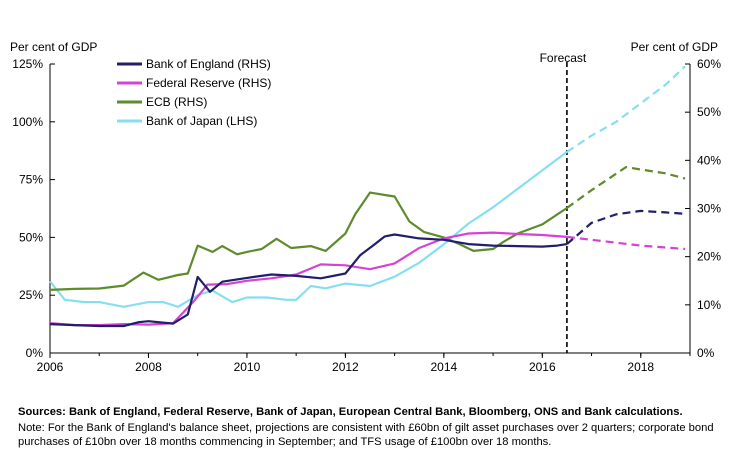 This screenshot has width=751, height=456. I want to click on bank-of-japan-forecast-line, so click(626, 109).